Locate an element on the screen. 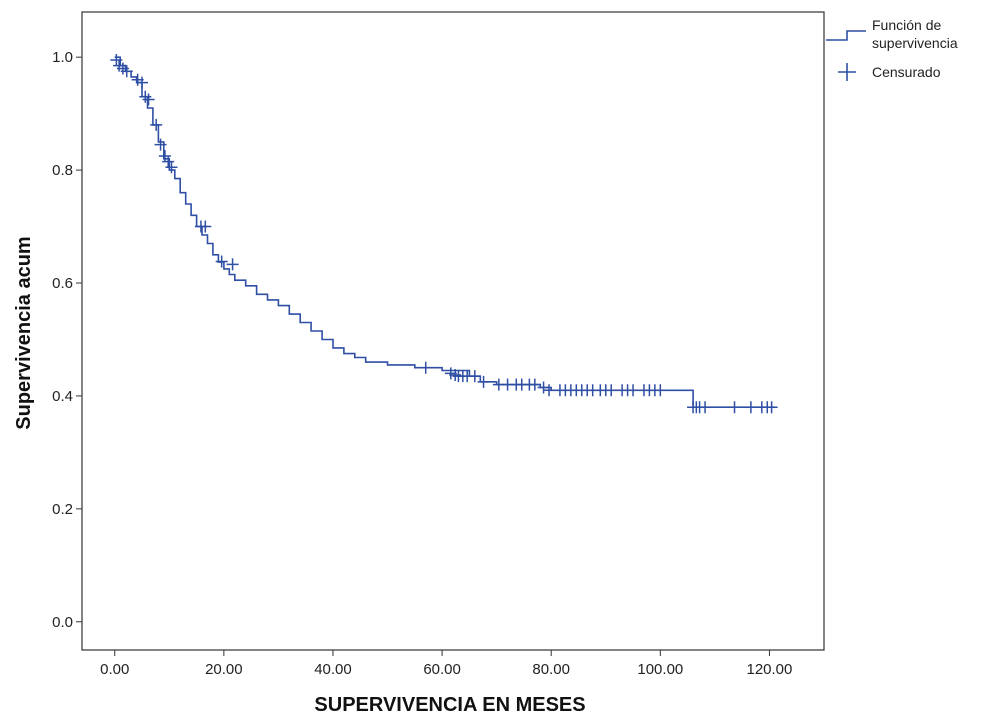 The image size is (994, 721). x-tick-label: 100.00 is located at coordinates (660, 669).